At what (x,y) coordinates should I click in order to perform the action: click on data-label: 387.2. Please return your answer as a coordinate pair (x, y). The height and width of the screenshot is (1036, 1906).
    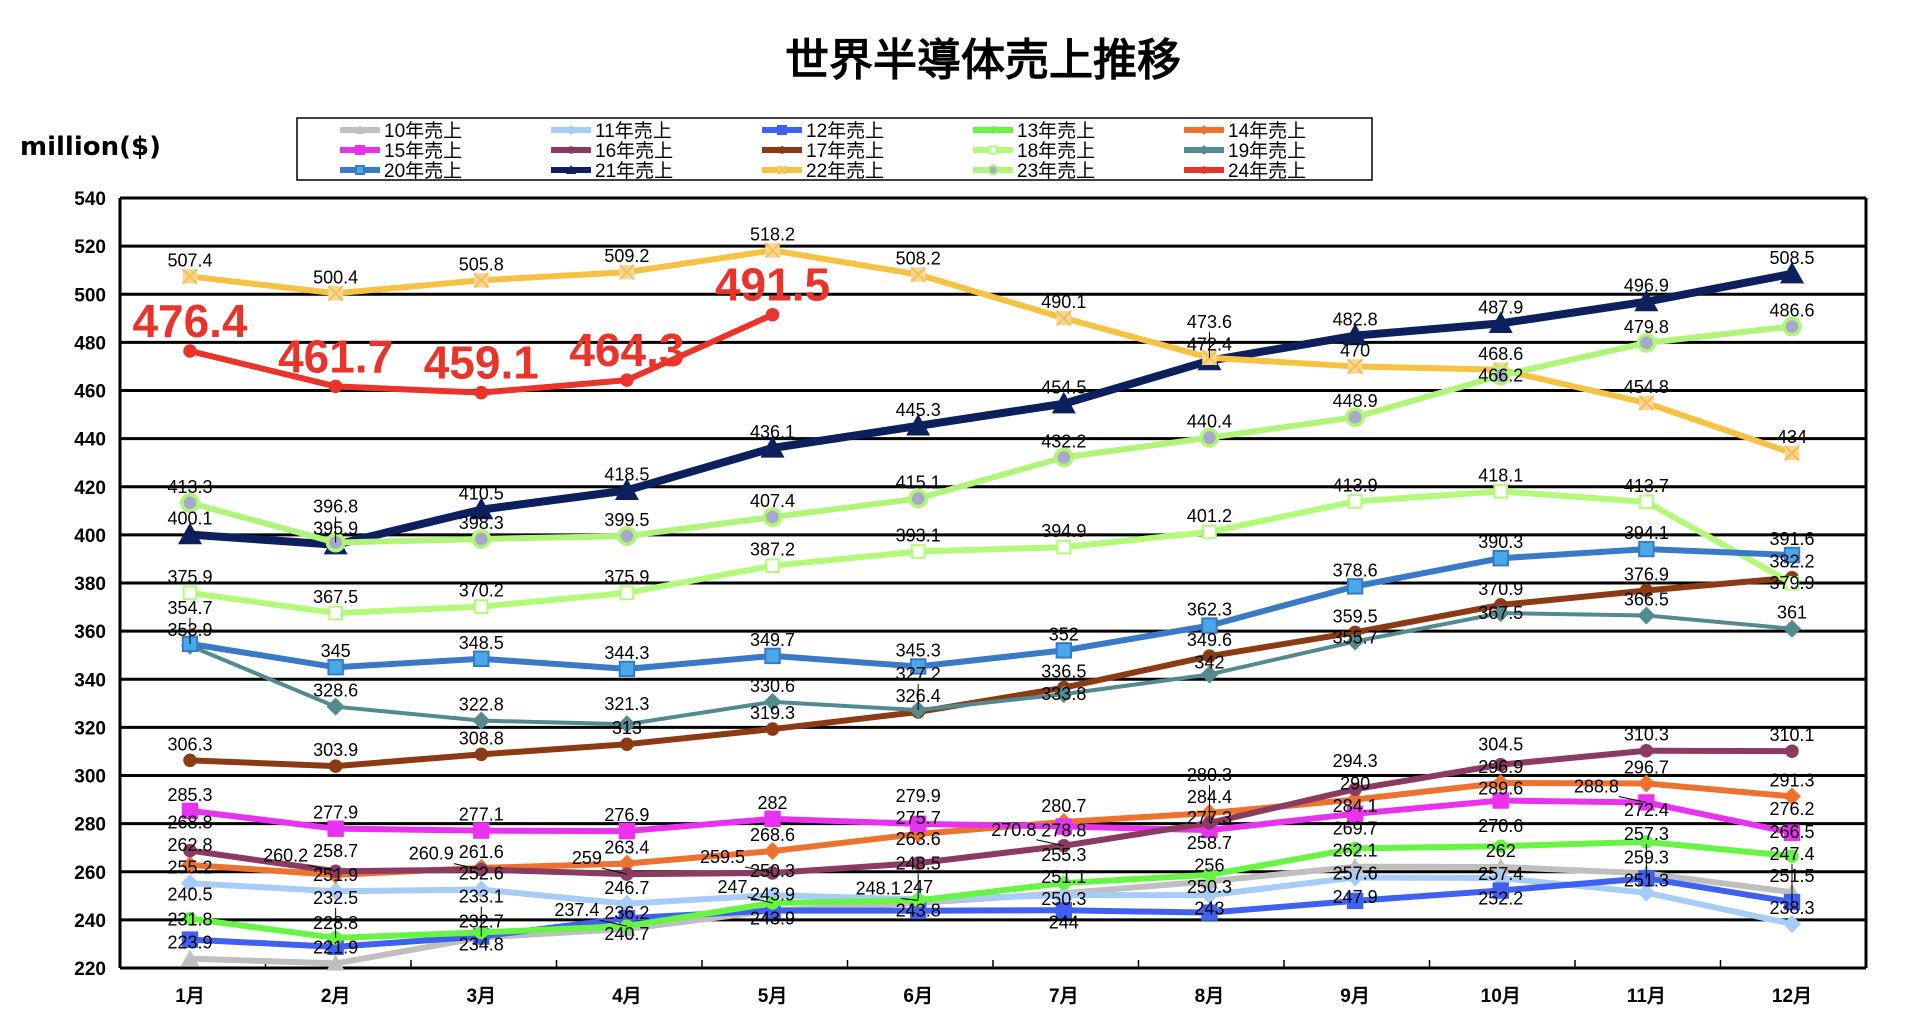
    Looking at the image, I should click on (772, 550).